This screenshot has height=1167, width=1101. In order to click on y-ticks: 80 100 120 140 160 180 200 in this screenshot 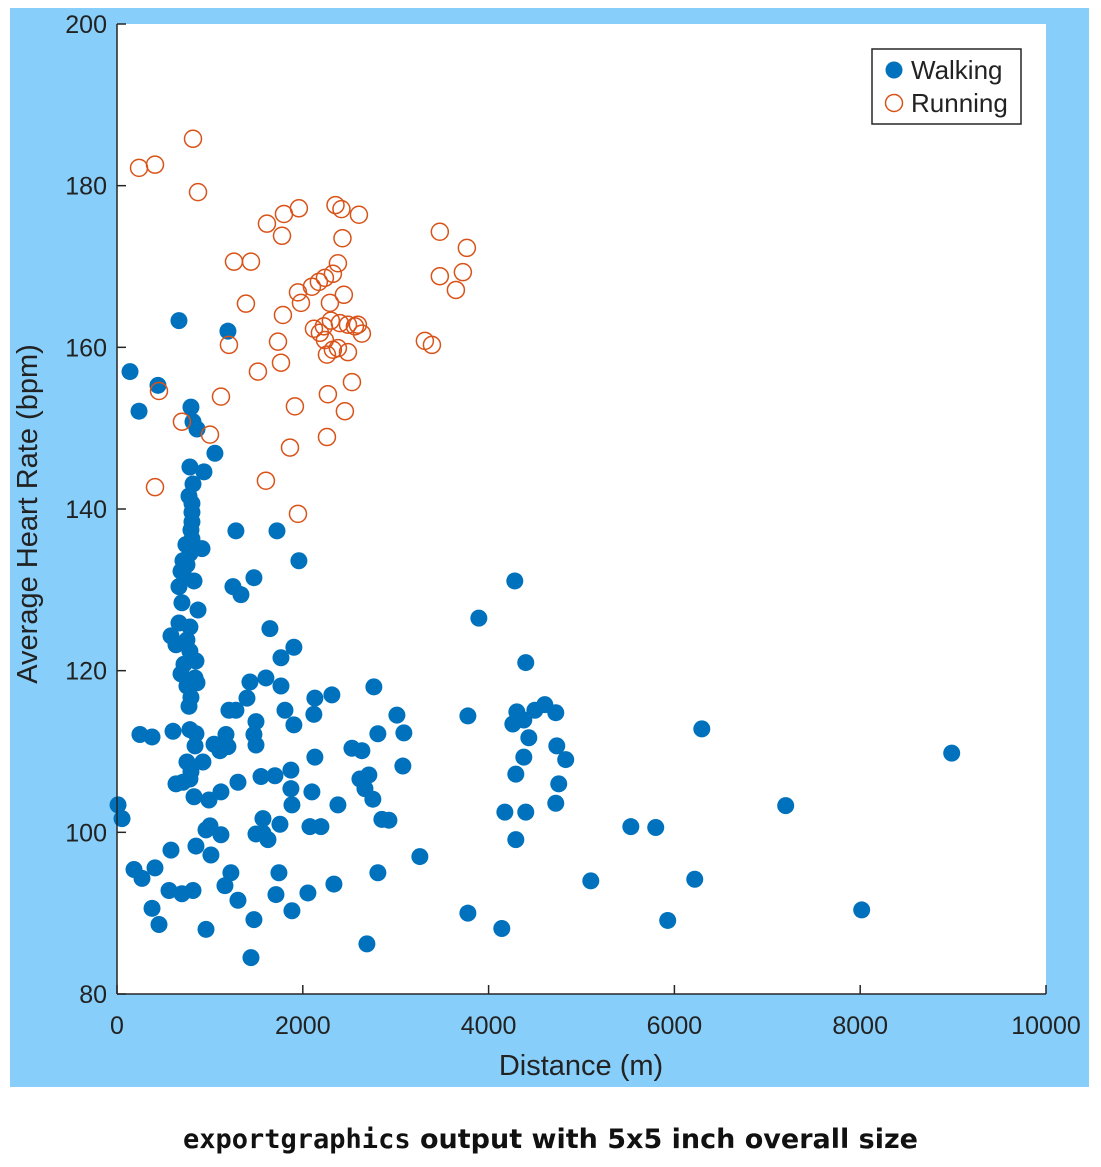, I will do `click(95, 510)`.